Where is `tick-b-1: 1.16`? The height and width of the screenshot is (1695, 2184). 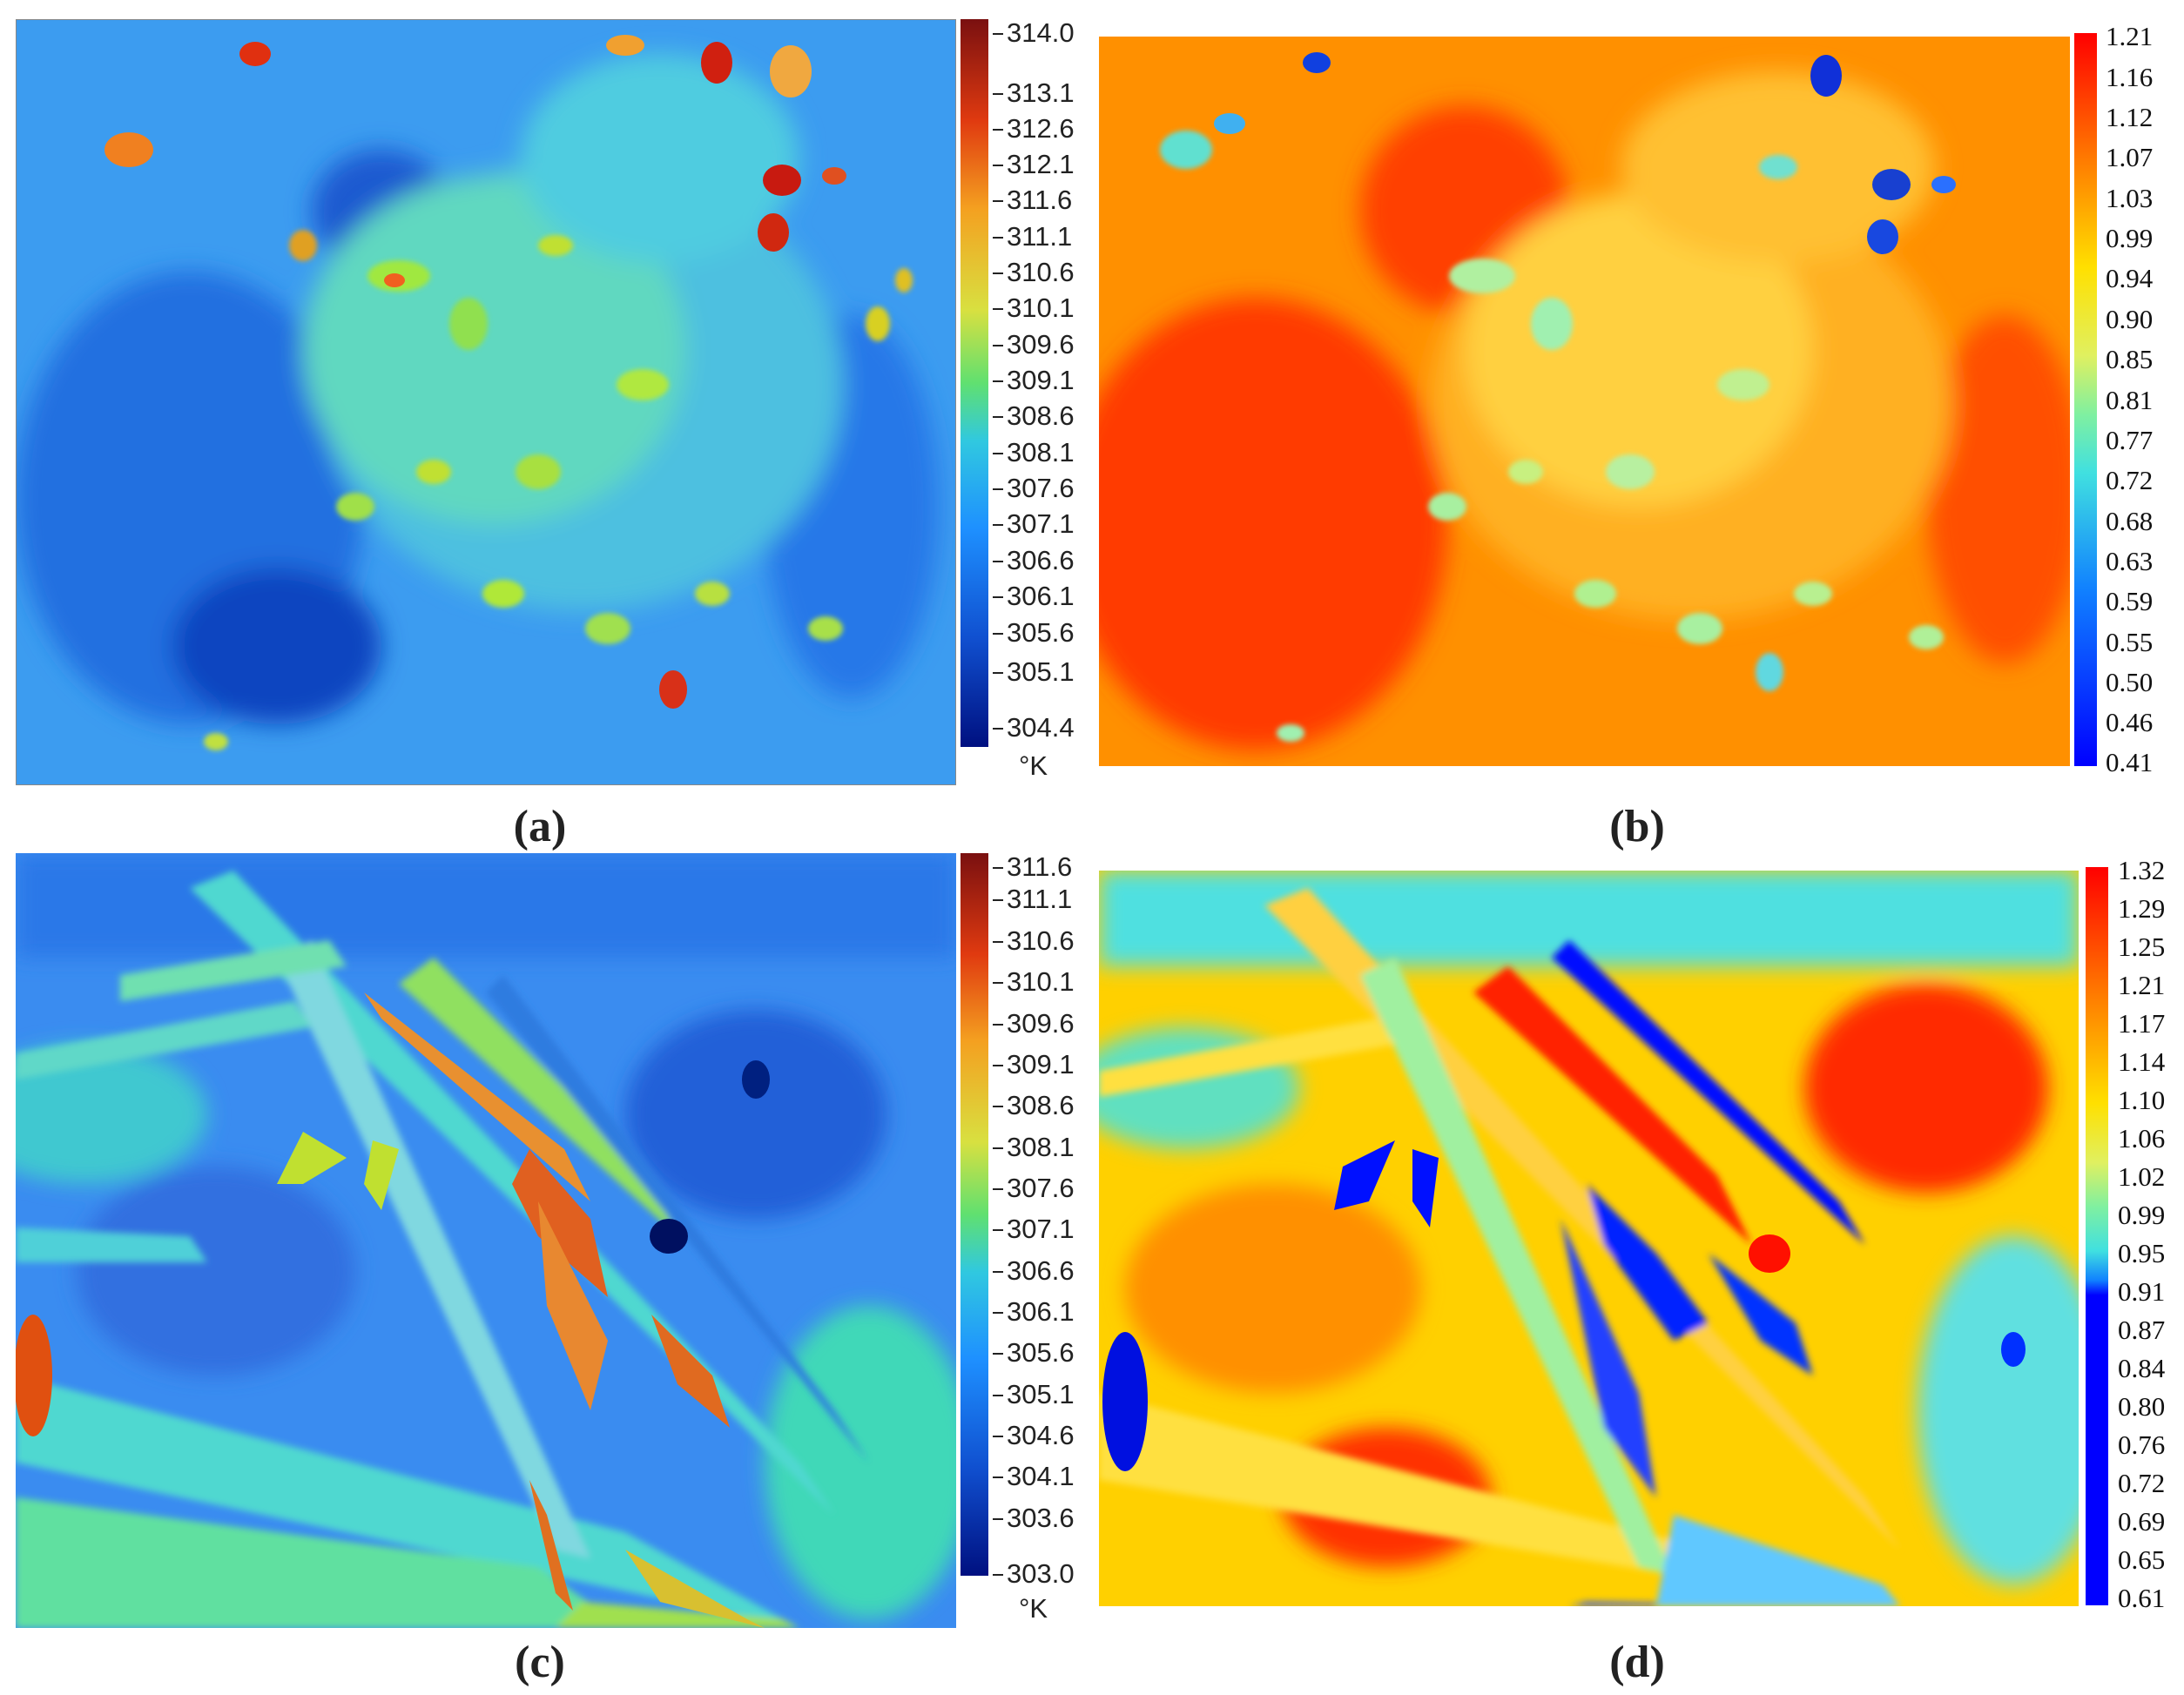
tick-b-1: 1.16 is located at coordinates (2130, 77).